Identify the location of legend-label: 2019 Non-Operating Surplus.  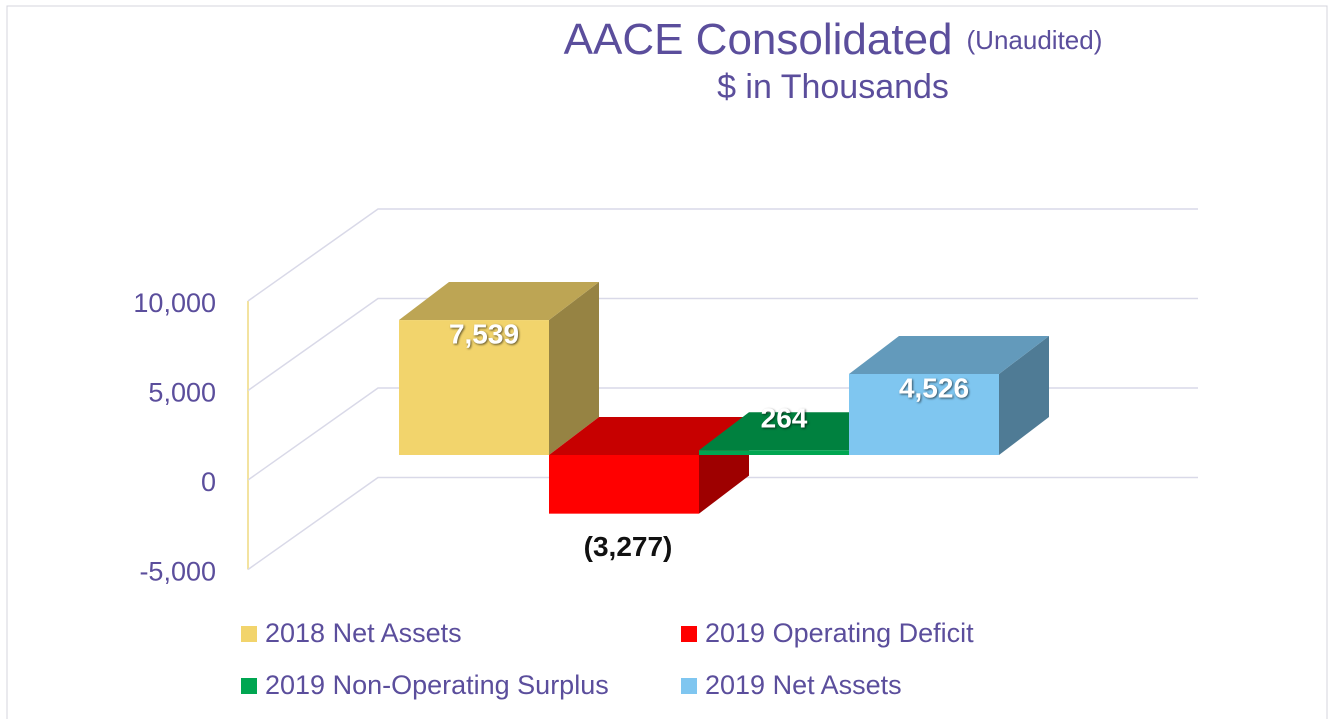
(437, 685).